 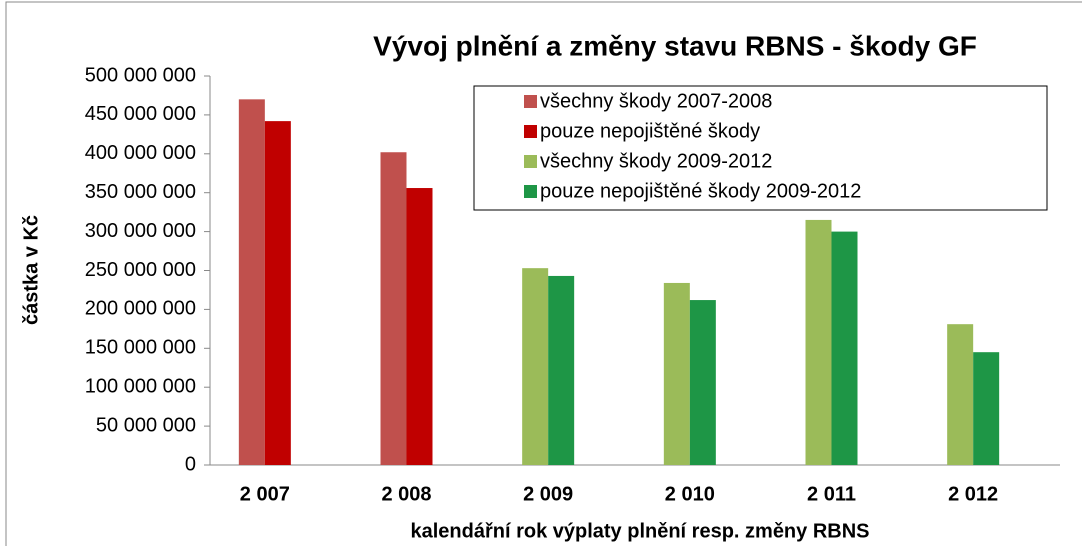 What do you see at coordinates (656, 101) in the screenshot?
I see `legend-label: všechny škody 2007-2008` at bounding box center [656, 101].